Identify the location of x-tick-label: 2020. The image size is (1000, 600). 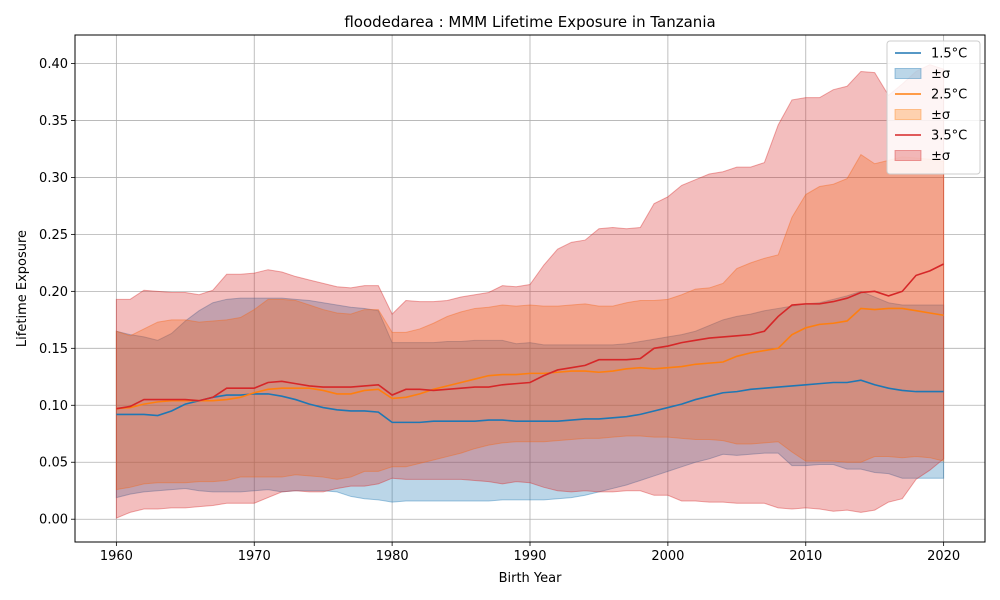
(943, 556).